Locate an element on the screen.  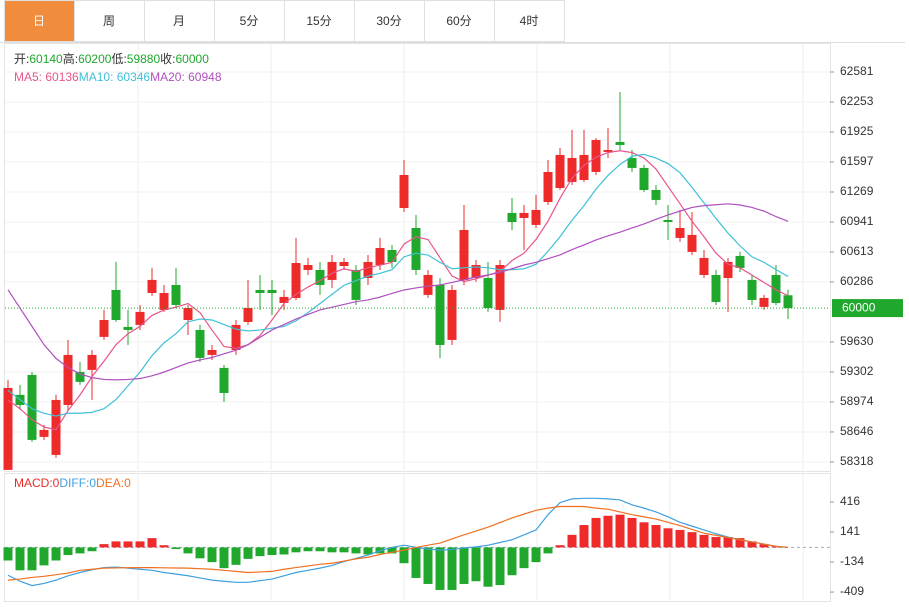
ma-value: 60346 is located at coordinates (134, 77).